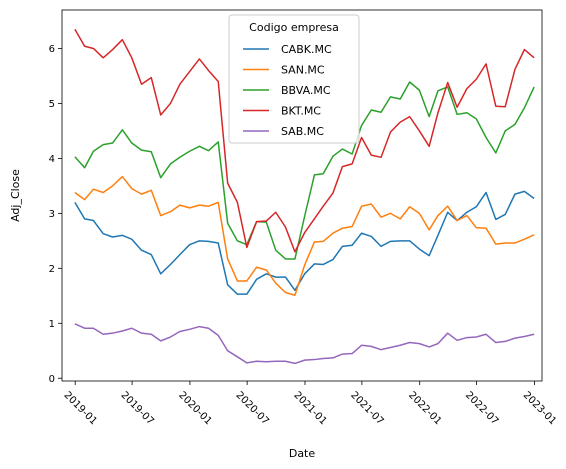 This screenshot has width=566, height=469. What do you see at coordinates (52, 214) in the screenshot?
I see `y-tick-label: 3` at bounding box center [52, 214].